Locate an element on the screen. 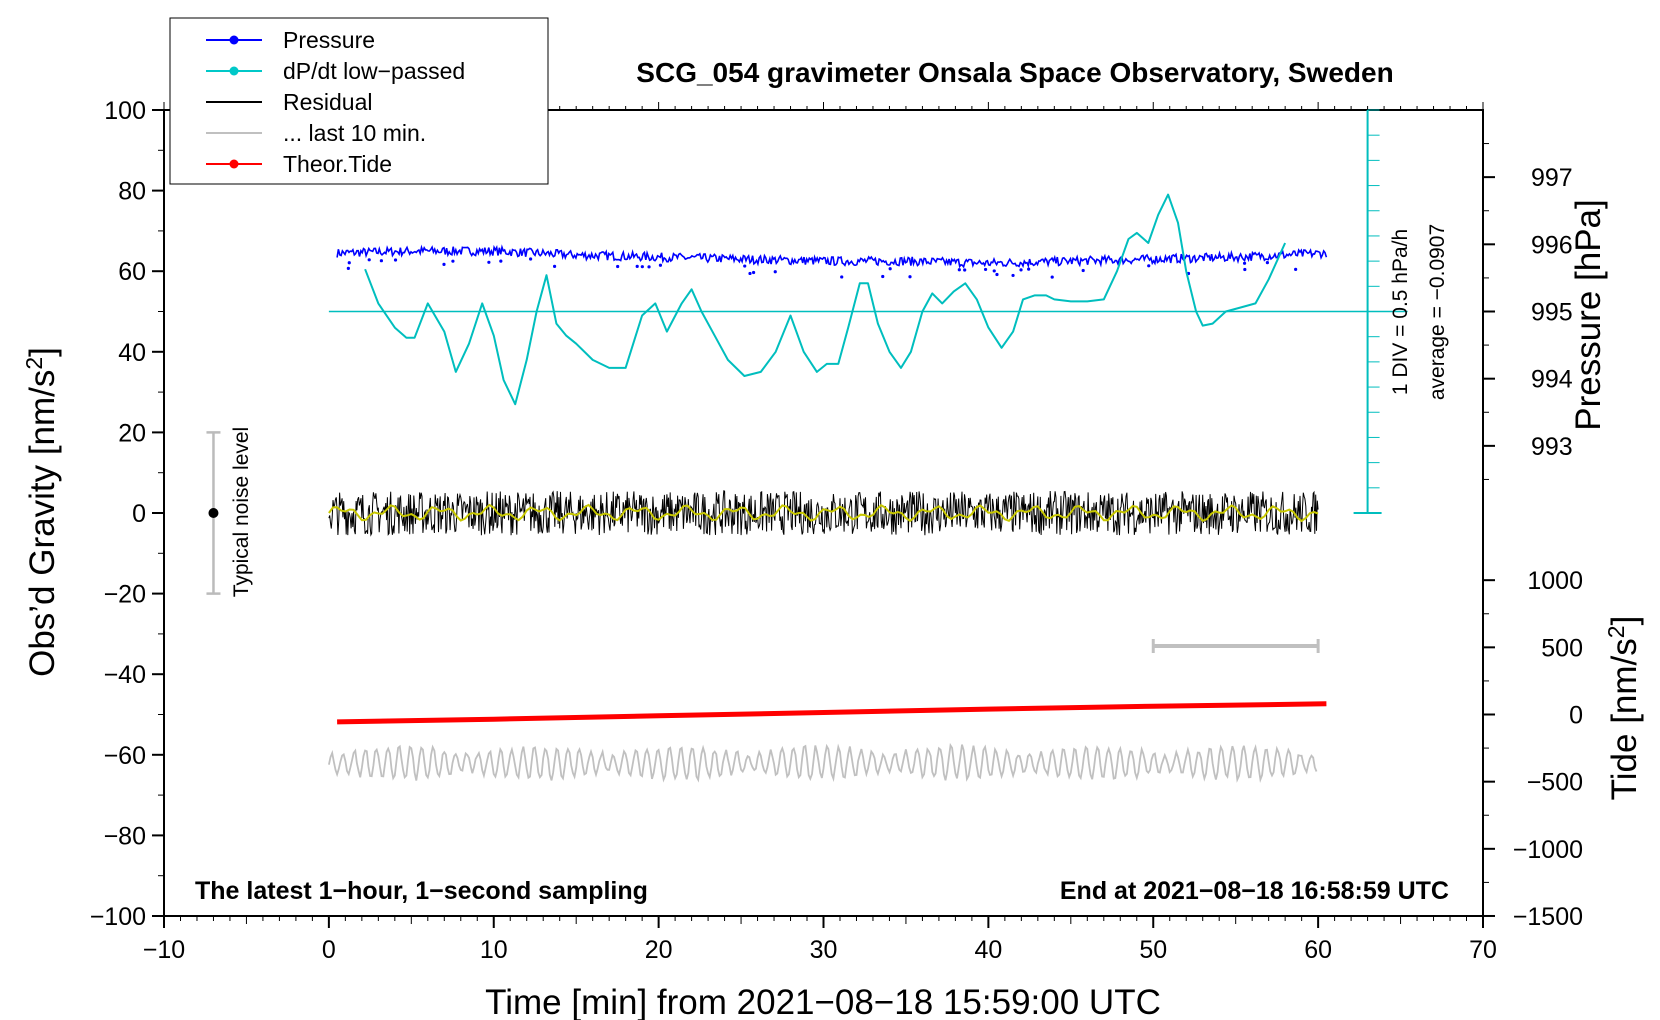  y-axis-pressure: 993 994 995 996 997 is located at coordinates (1528, 311).